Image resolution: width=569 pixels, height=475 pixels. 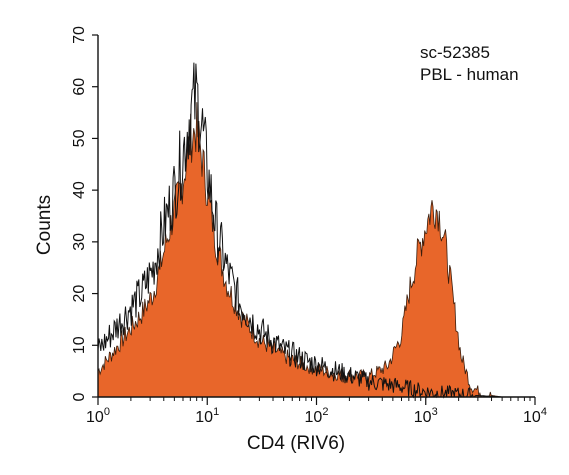 What do you see at coordinates (79, 190) in the screenshot?
I see `y-tick-label: 40` at bounding box center [79, 190].